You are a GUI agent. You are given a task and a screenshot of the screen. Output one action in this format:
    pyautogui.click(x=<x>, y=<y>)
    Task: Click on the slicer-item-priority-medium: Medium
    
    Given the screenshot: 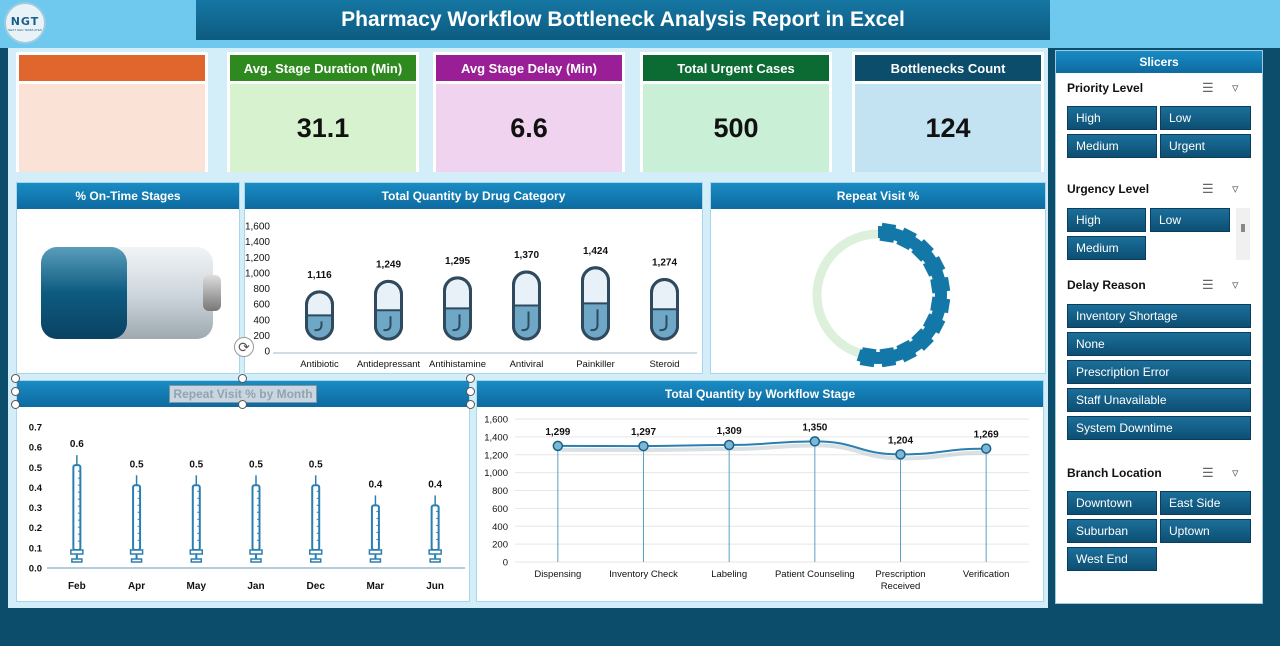 What is the action you would take?
    pyautogui.click(x=1112, y=146)
    